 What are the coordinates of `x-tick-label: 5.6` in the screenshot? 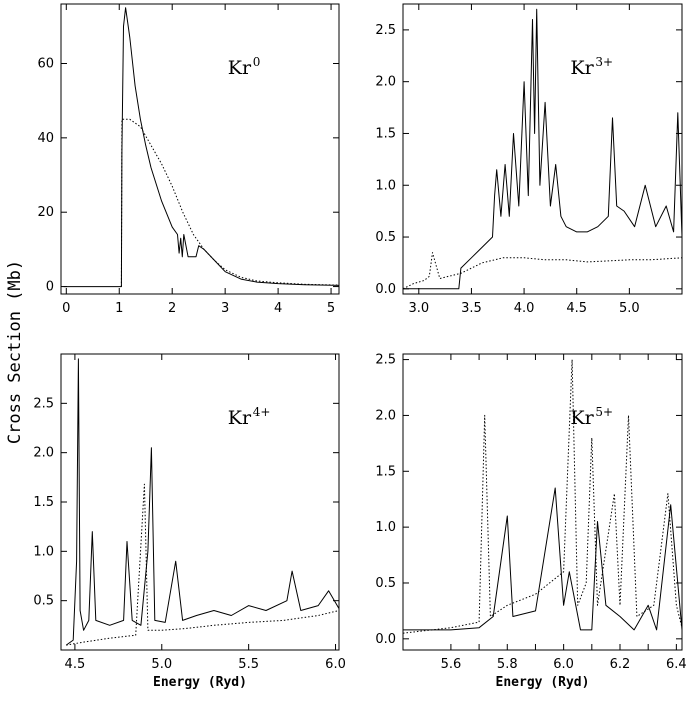 It's located at (451, 664).